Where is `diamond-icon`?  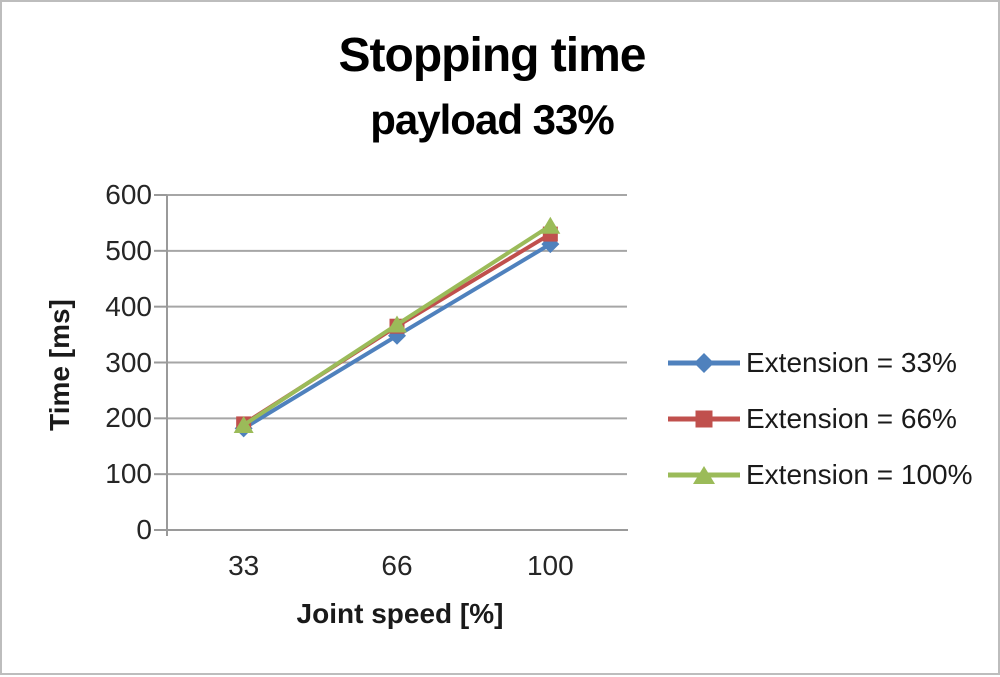
diamond-icon is located at coordinates (704, 363).